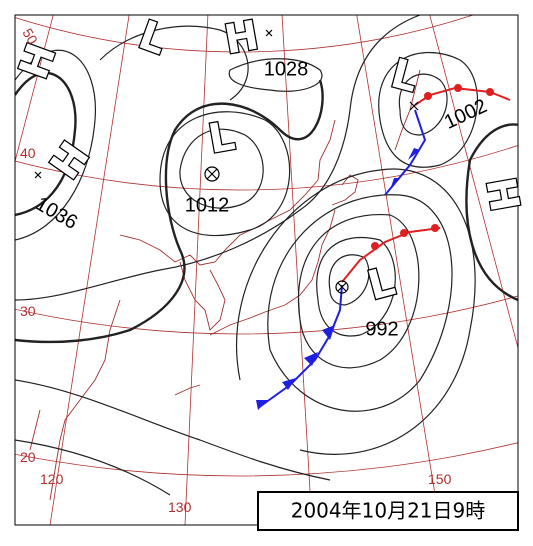 The width and height of the screenshot is (533, 546). What do you see at coordinates (28, 311) in the screenshot?
I see `latitude-label: 30` at bounding box center [28, 311].